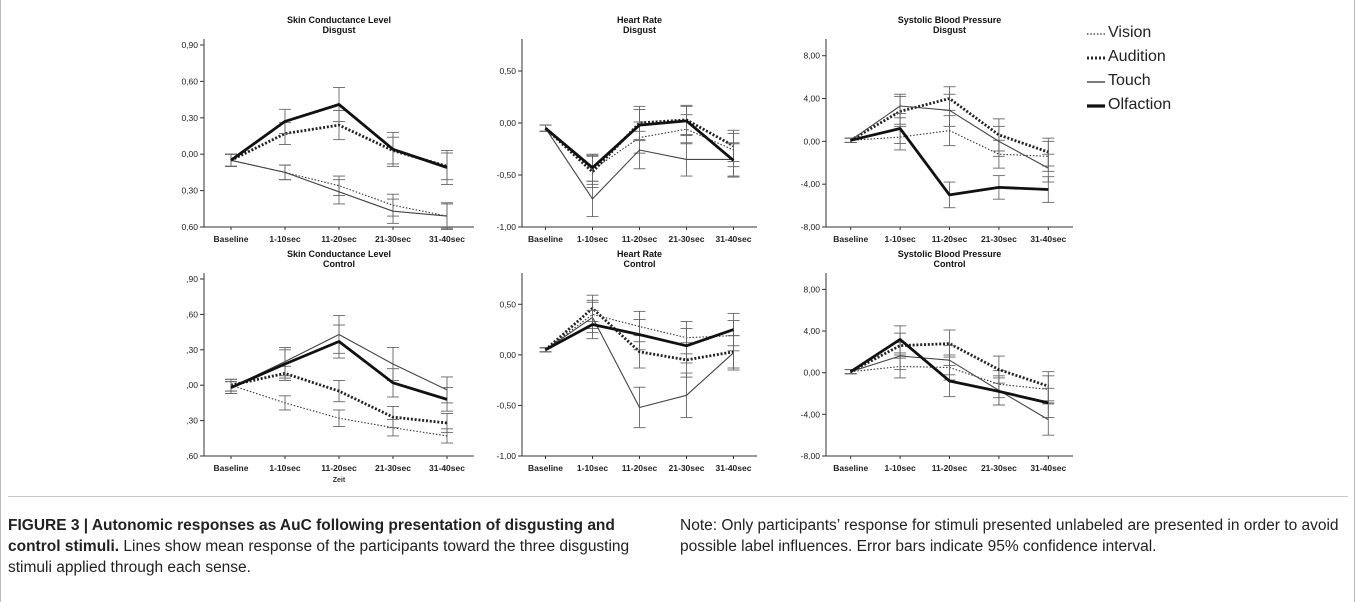  Describe the element at coordinates (1137, 56) in the screenshot. I see `legend-label: Audition` at that location.